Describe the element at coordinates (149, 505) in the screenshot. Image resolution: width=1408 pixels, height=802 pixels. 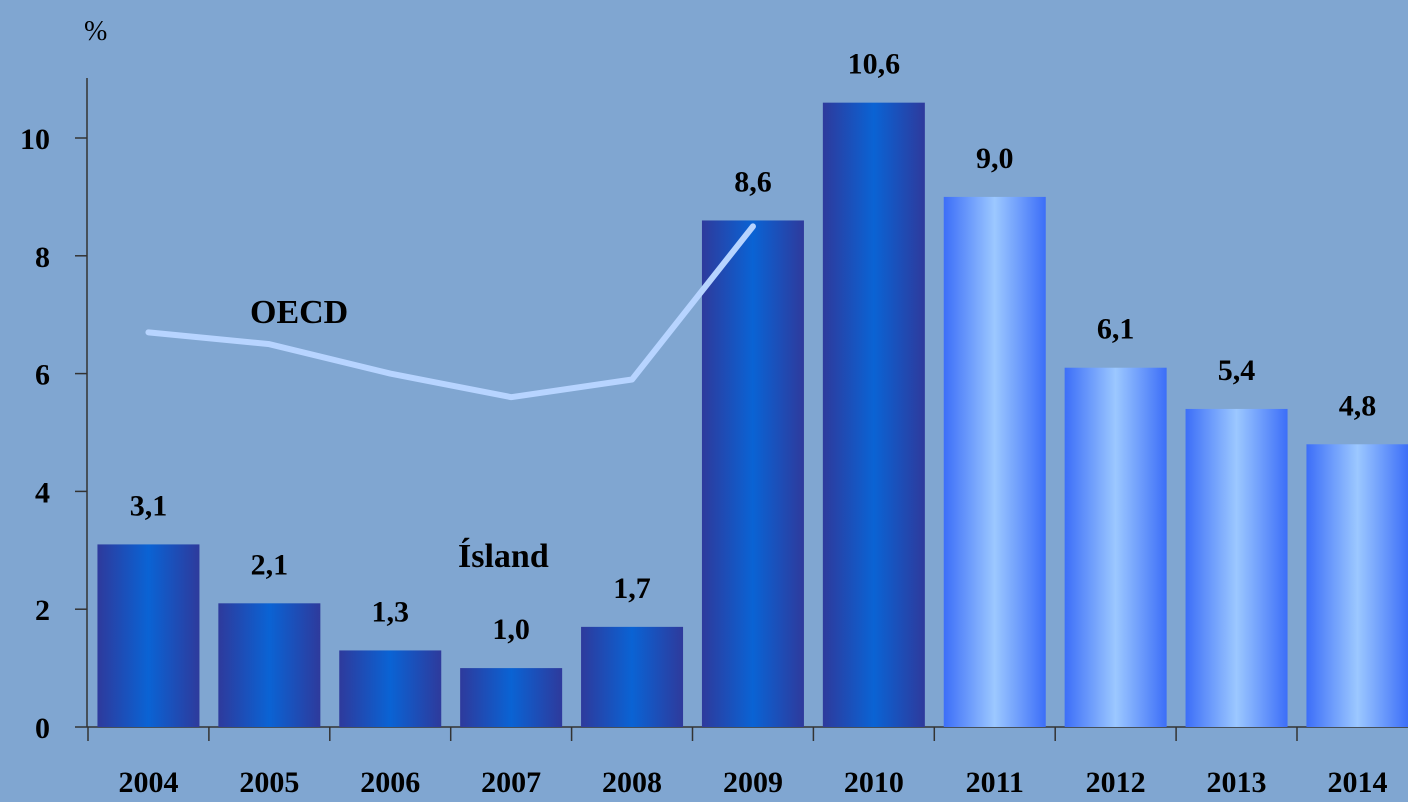
I see `data-label-2004: 3,1` at that location.